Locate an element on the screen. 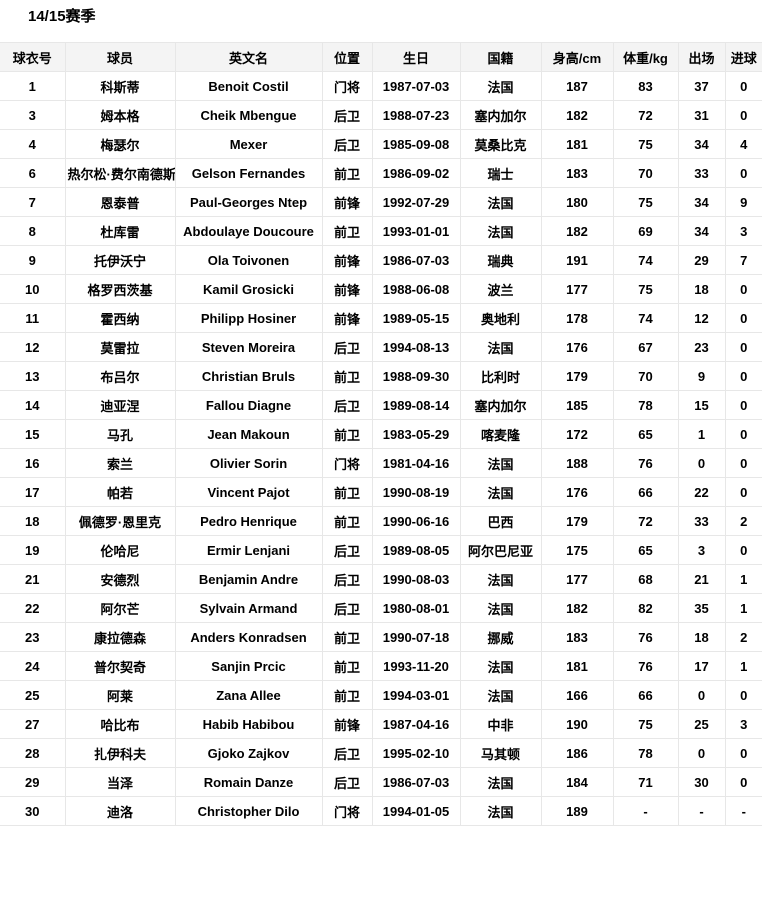  table-row: 27 哈比布 Habib Habibou 前锋 1987-04-16 中非 190 75 25 3 is located at coordinates (381, 724).